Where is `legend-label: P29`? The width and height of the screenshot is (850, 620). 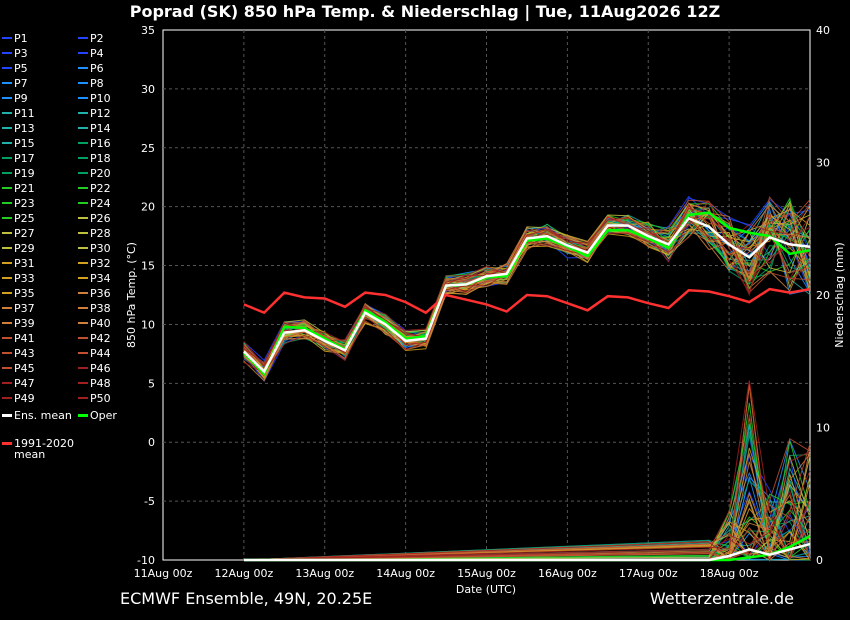 legend-label: P29 is located at coordinates (24, 248).